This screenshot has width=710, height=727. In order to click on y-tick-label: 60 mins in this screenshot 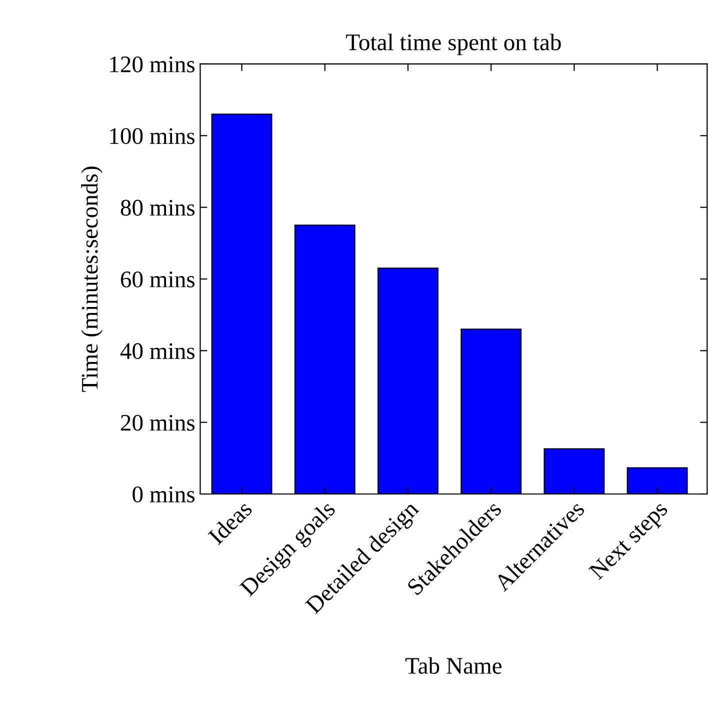, I will do `click(157, 279)`.